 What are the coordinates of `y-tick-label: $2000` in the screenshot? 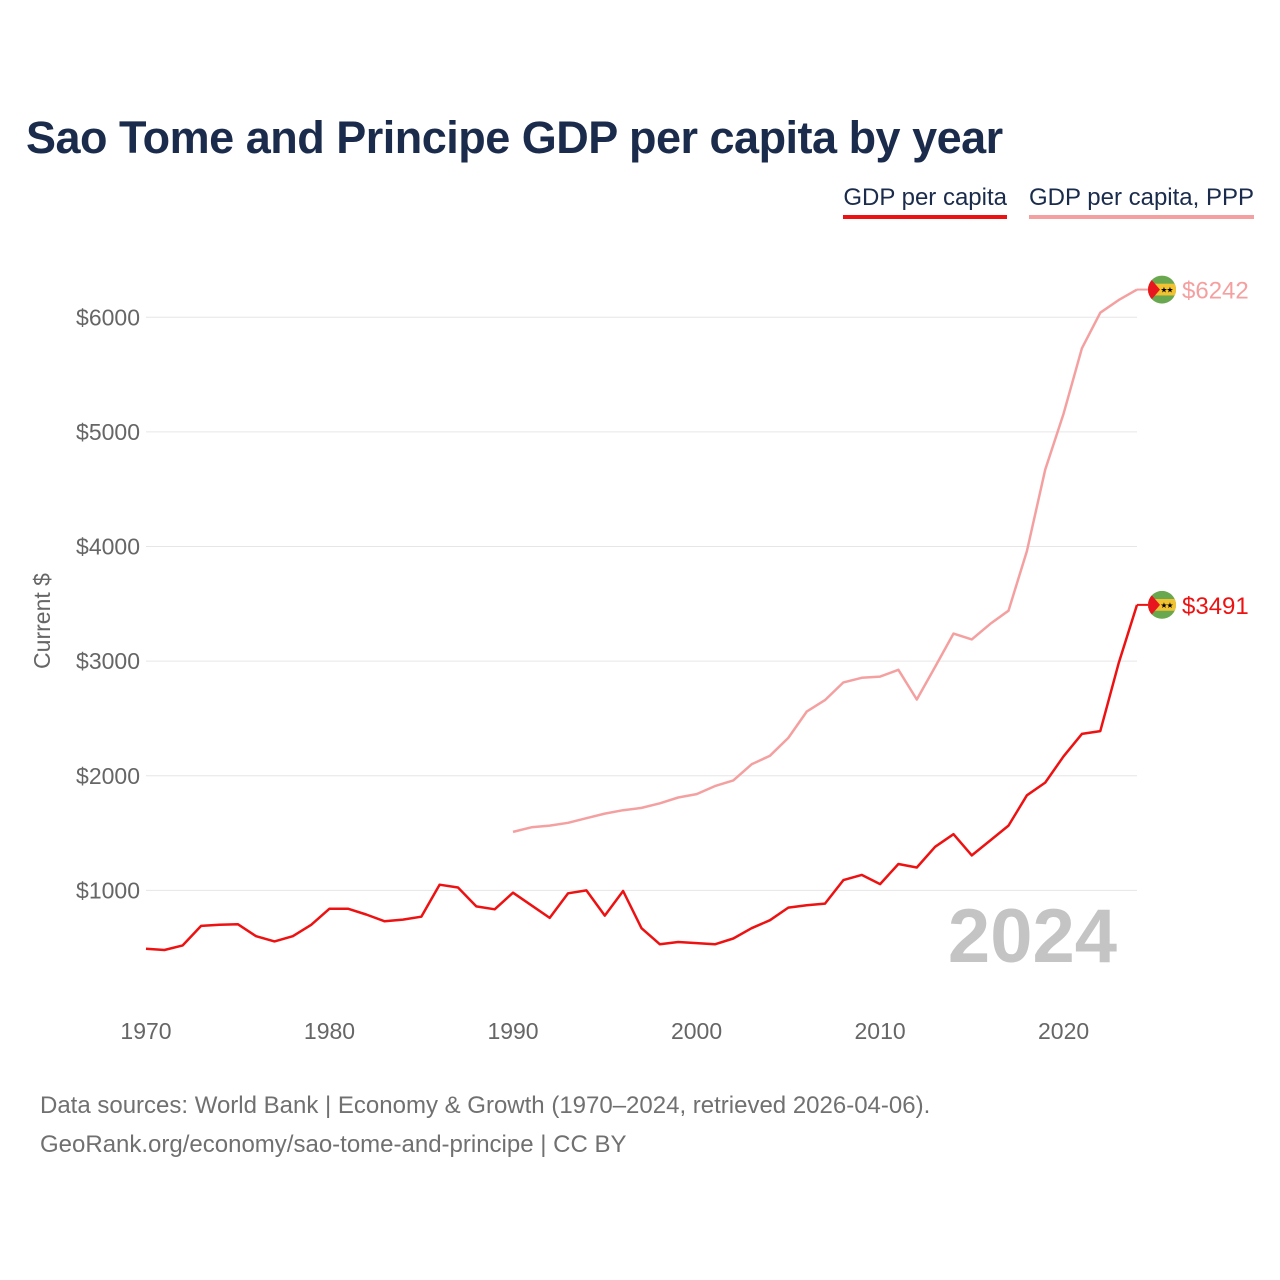 It's located at (108, 776).